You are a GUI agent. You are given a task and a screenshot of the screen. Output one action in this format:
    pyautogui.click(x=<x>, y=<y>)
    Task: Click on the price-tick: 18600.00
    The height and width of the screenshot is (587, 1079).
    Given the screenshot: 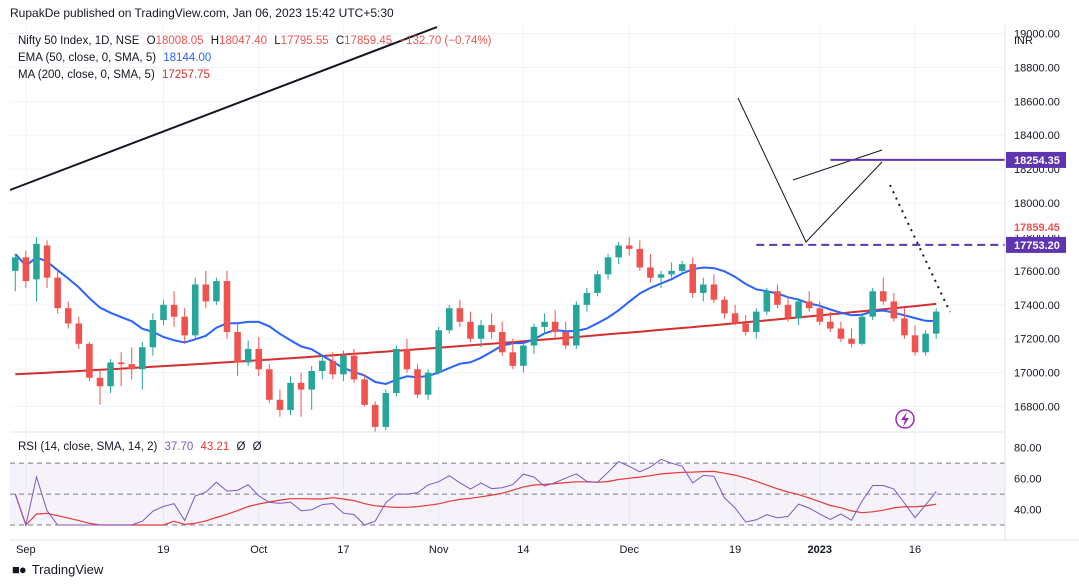 What is the action you would take?
    pyautogui.click(x=1037, y=102)
    